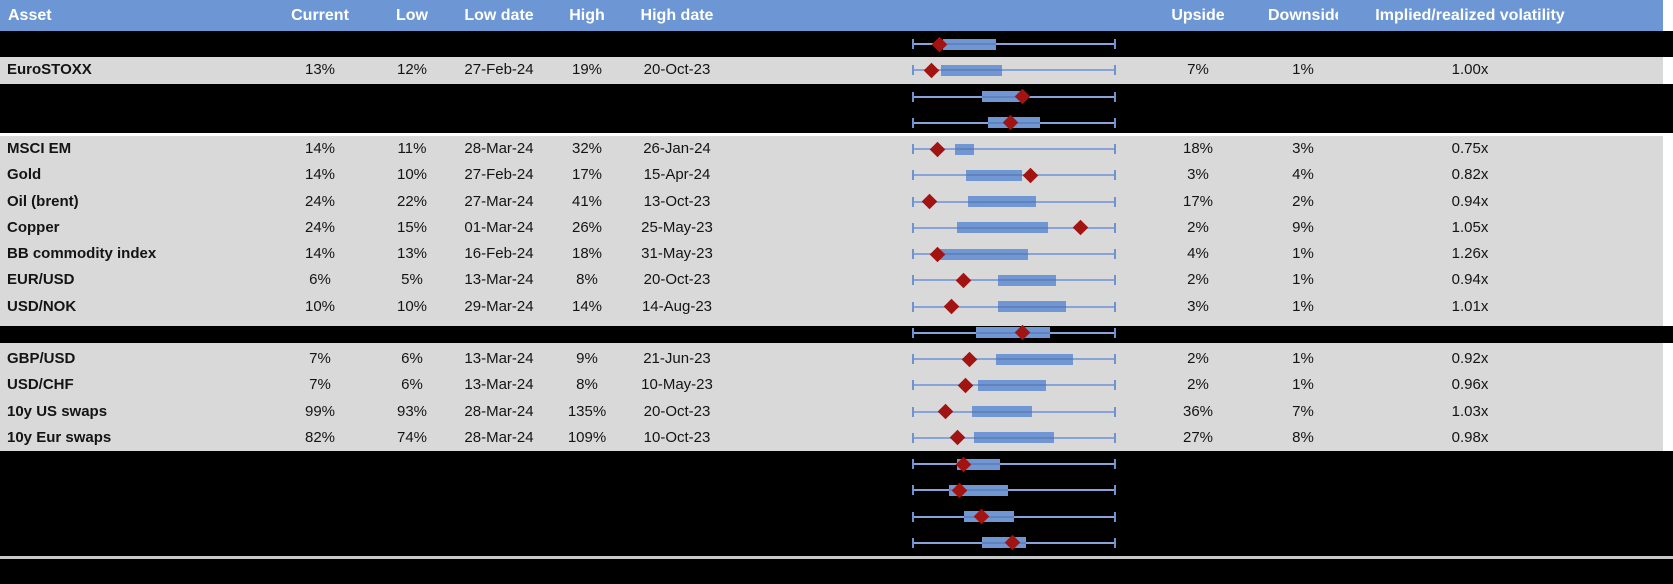 Image resolution: width=1673 pixels, height=584 pixels. What do you see at coordinates (587, 280) in the screenshot?
I see `cell-high: 8%` at bounding box center [587, 280].